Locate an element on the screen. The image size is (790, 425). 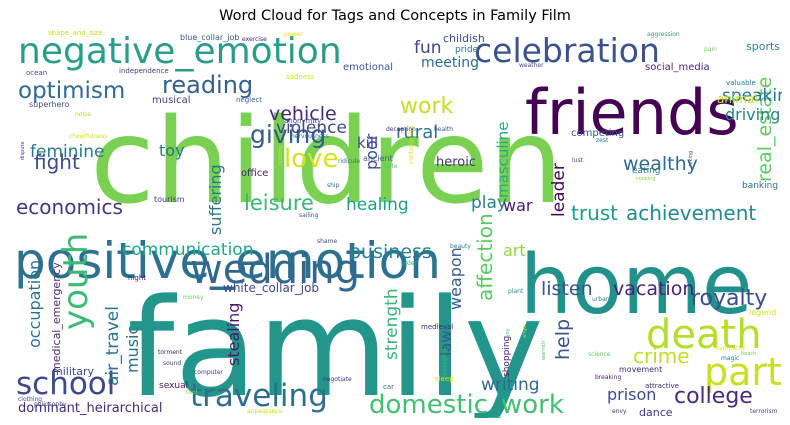
word-cheerfulness: cheerfulness is located at coordinates (88, 136).